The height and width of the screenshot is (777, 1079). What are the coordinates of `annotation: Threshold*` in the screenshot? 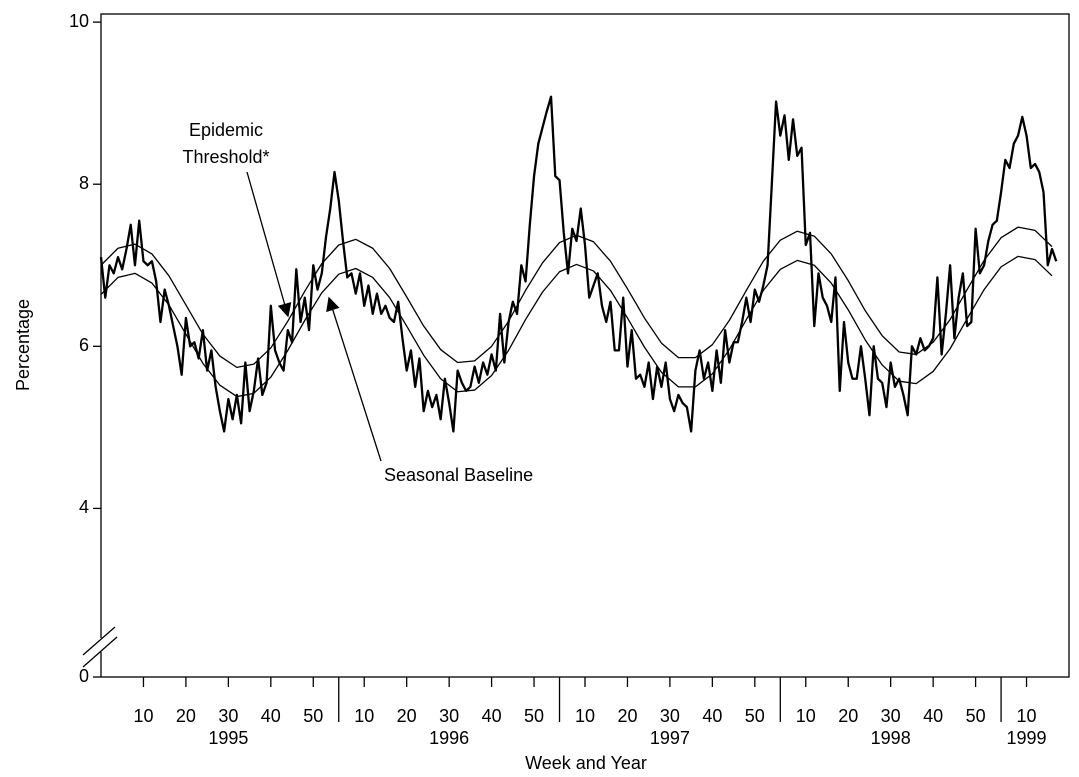 It's located at (225, 157).